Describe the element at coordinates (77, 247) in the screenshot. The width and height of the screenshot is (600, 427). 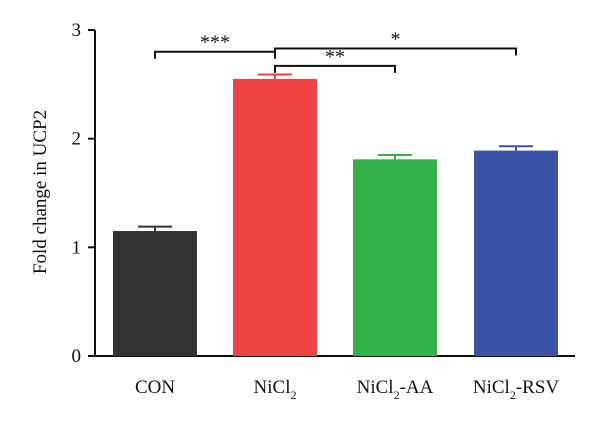
I see `y-tick-label: 1` at that location.